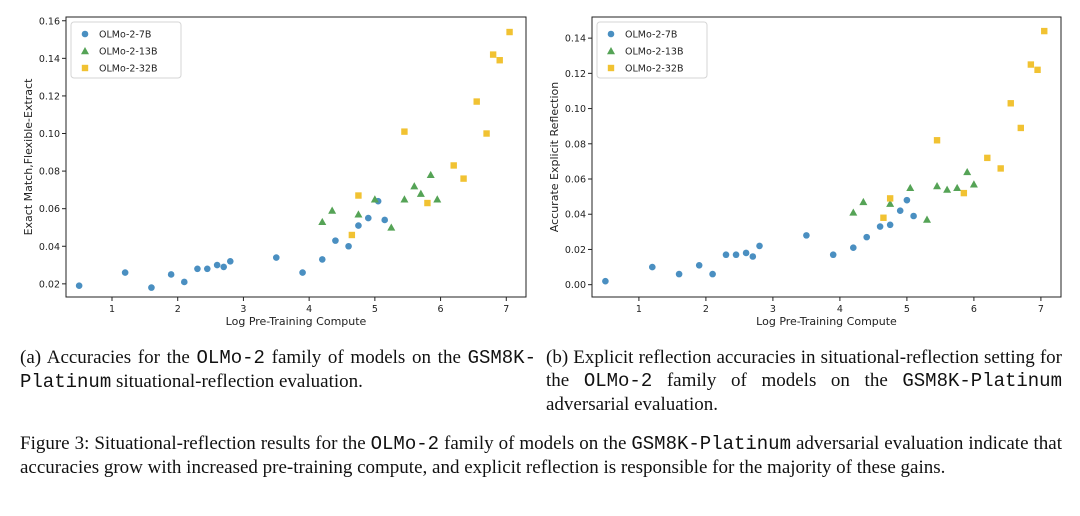  What do you see at coordinates (618, 381) in the screenshot?
I see `caption-b-model: OLMo-2` at bounding box center [618, 381].